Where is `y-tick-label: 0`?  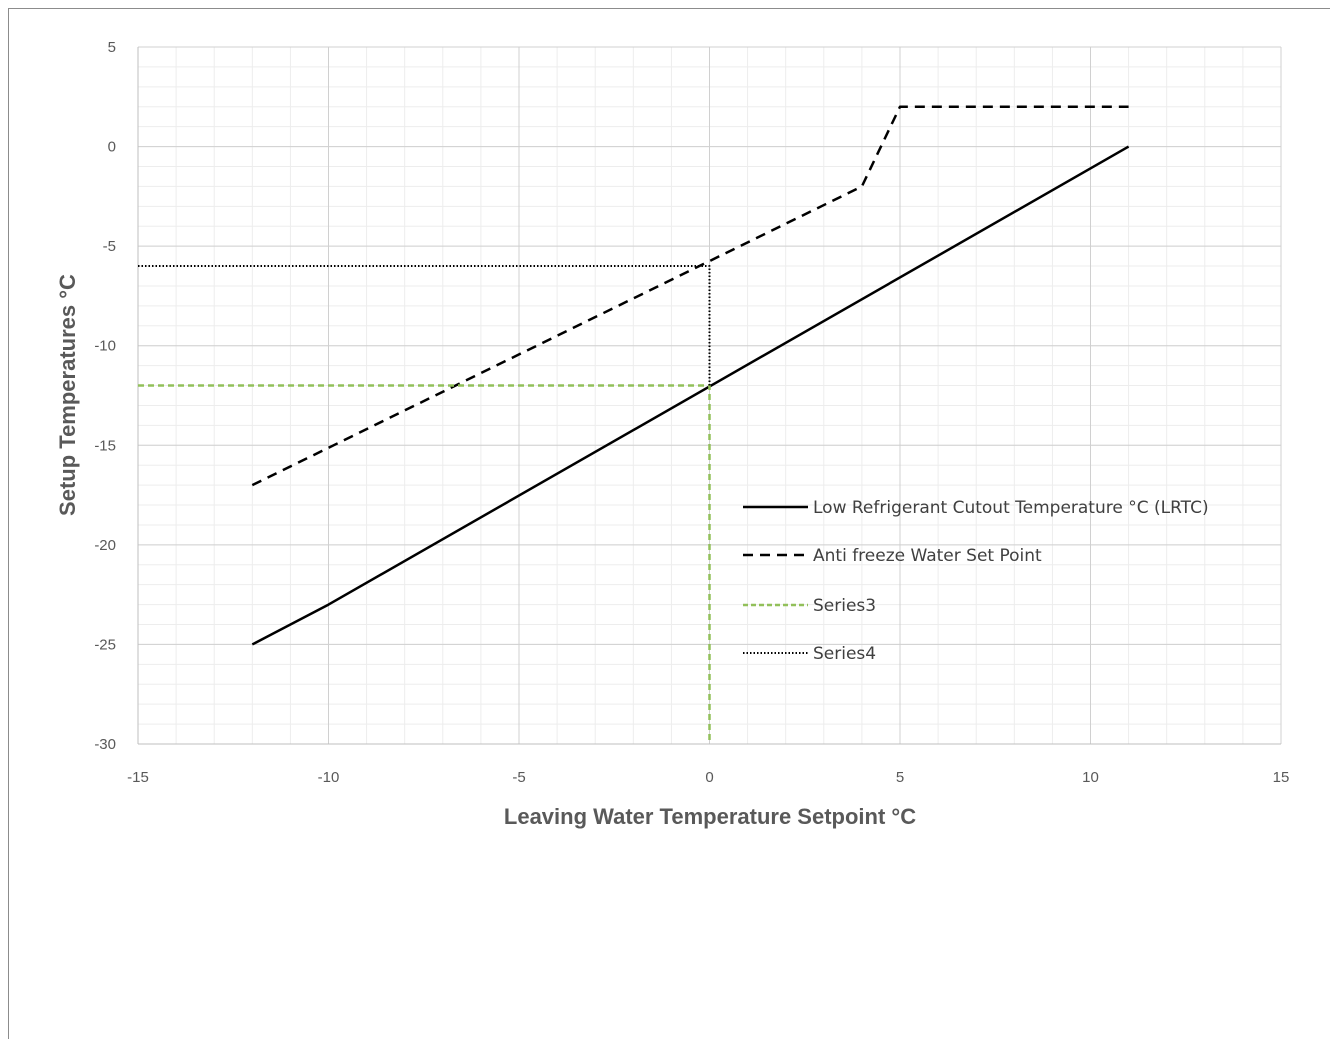
y-tick-label: 0 is located at coordinates (112, 147).